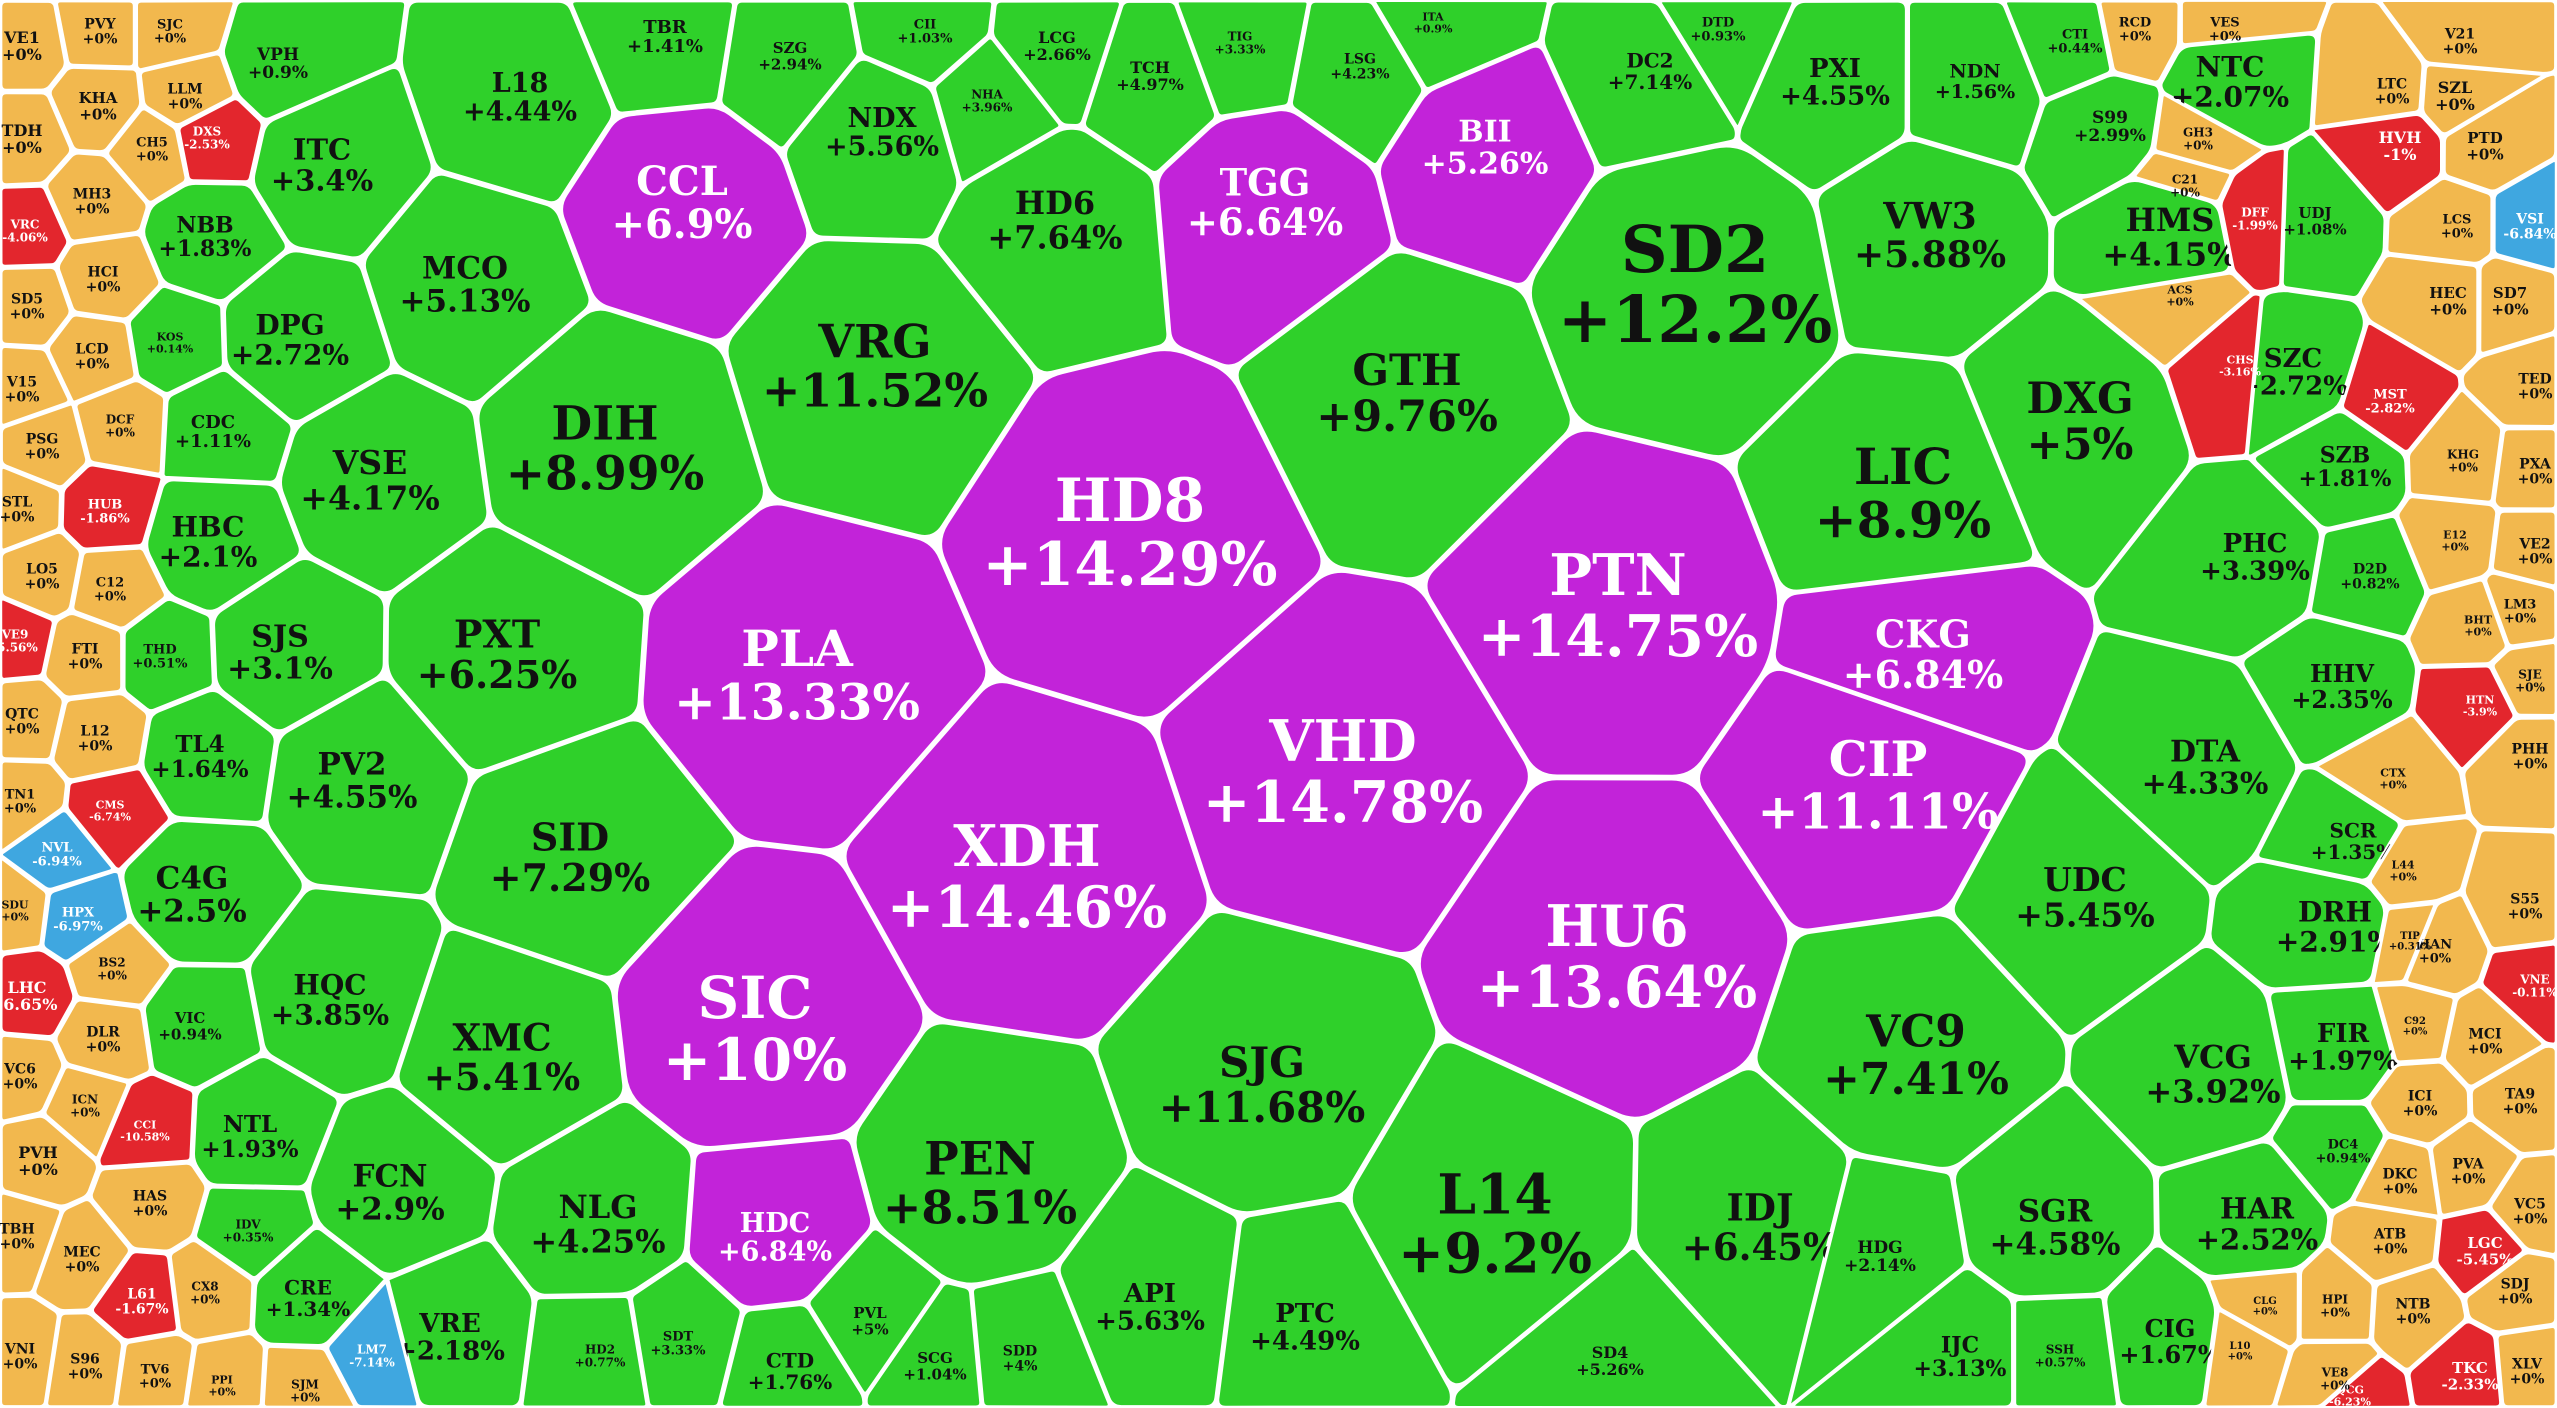  Describe the element at coordinates (1685, 301) in the screenshot. I see `cell-sd2: SD2+12.2%` at that location.